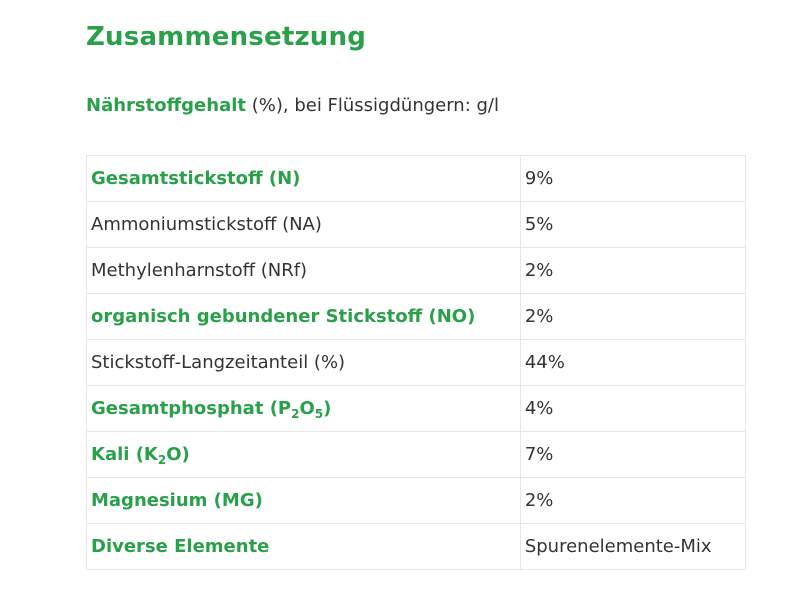  Describe the element at coordinates (372, 105) in the screenshot. I see `nutrient-intro-rest: (%), bei Flüssigdüngern: g/l` at that location.